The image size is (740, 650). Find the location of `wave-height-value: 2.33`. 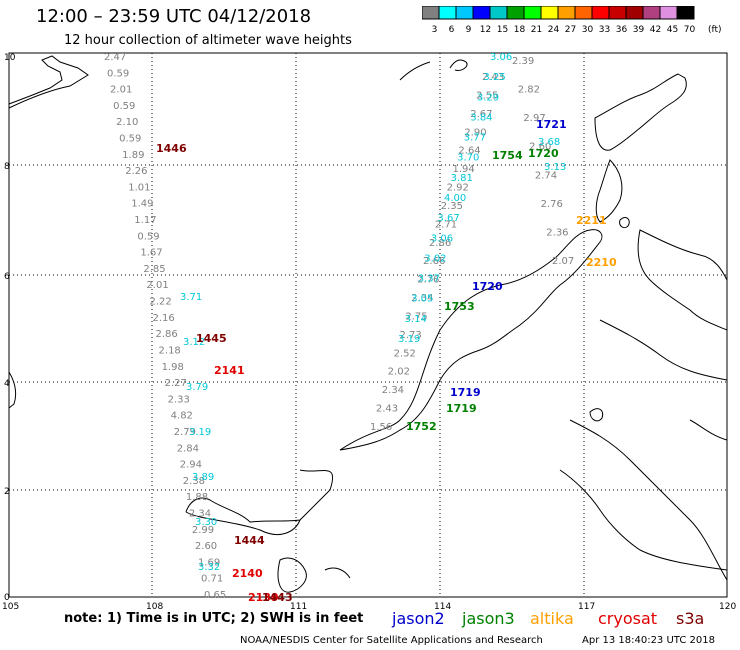

wave-height-value: 2.33 is located at coordinates (179, 399).